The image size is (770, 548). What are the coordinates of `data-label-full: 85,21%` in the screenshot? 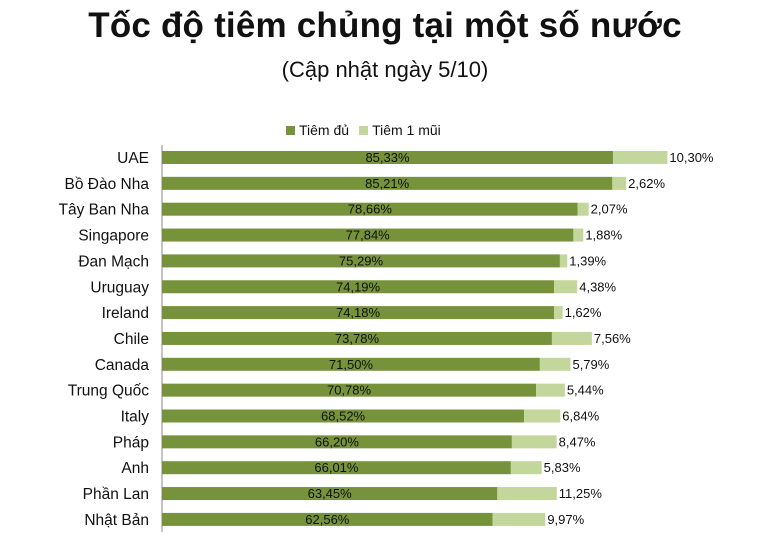 It's located at (387, 183).